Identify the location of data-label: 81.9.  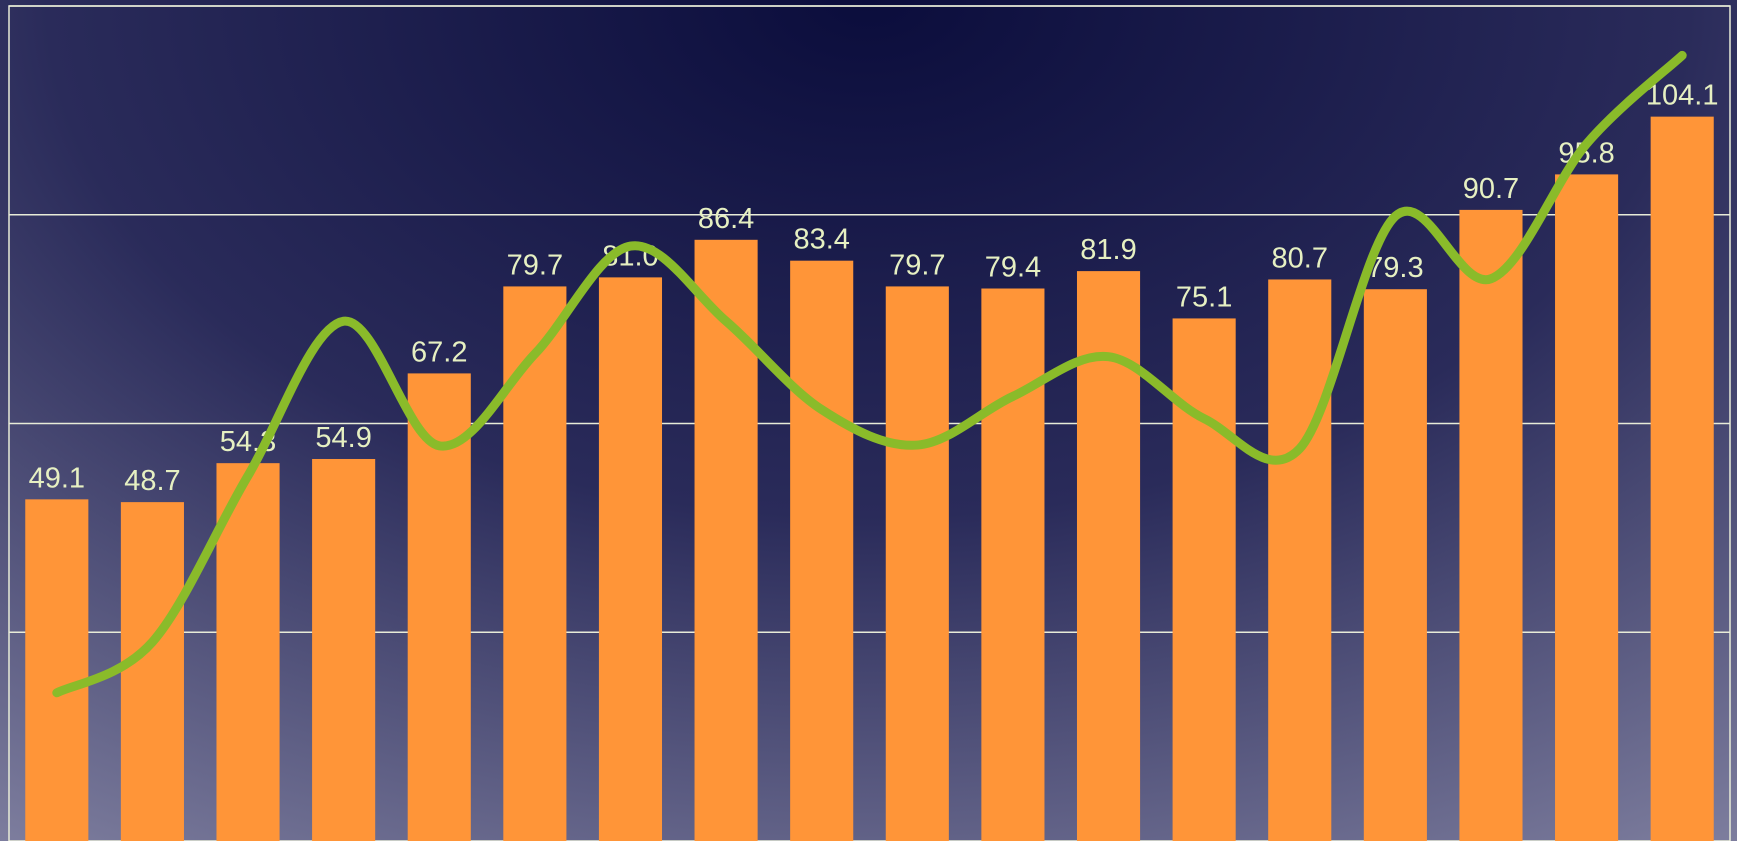
(1108, 250).